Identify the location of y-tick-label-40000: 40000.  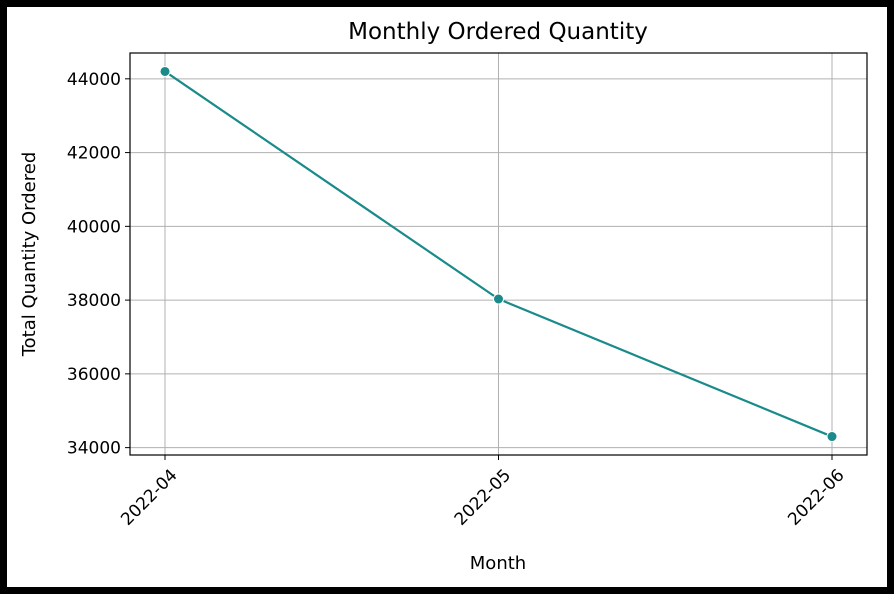
(94, 227).